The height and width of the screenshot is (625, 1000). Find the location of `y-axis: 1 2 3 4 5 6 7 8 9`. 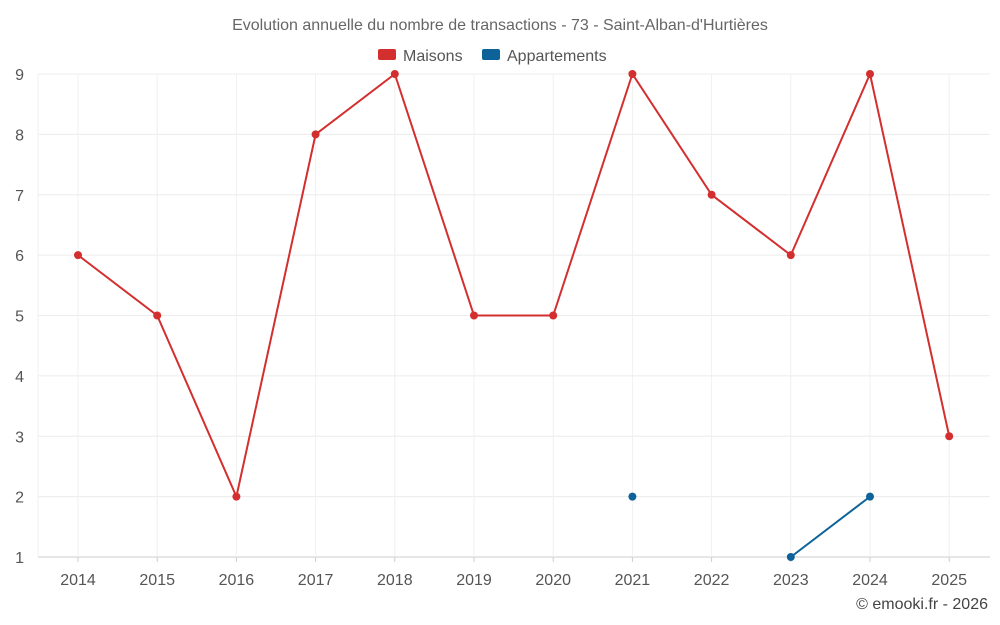

y-axis: 1 2 3 4 5 6 7 8 9 is located at coordinates (19, 317).